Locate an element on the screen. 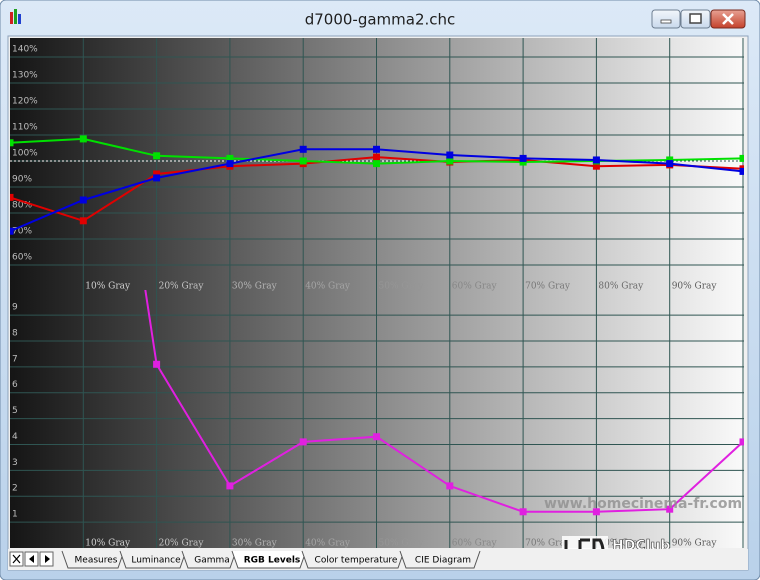 This screenshot has width=760, height=580. tab-prev-icon is located at coordinates (31, 559).